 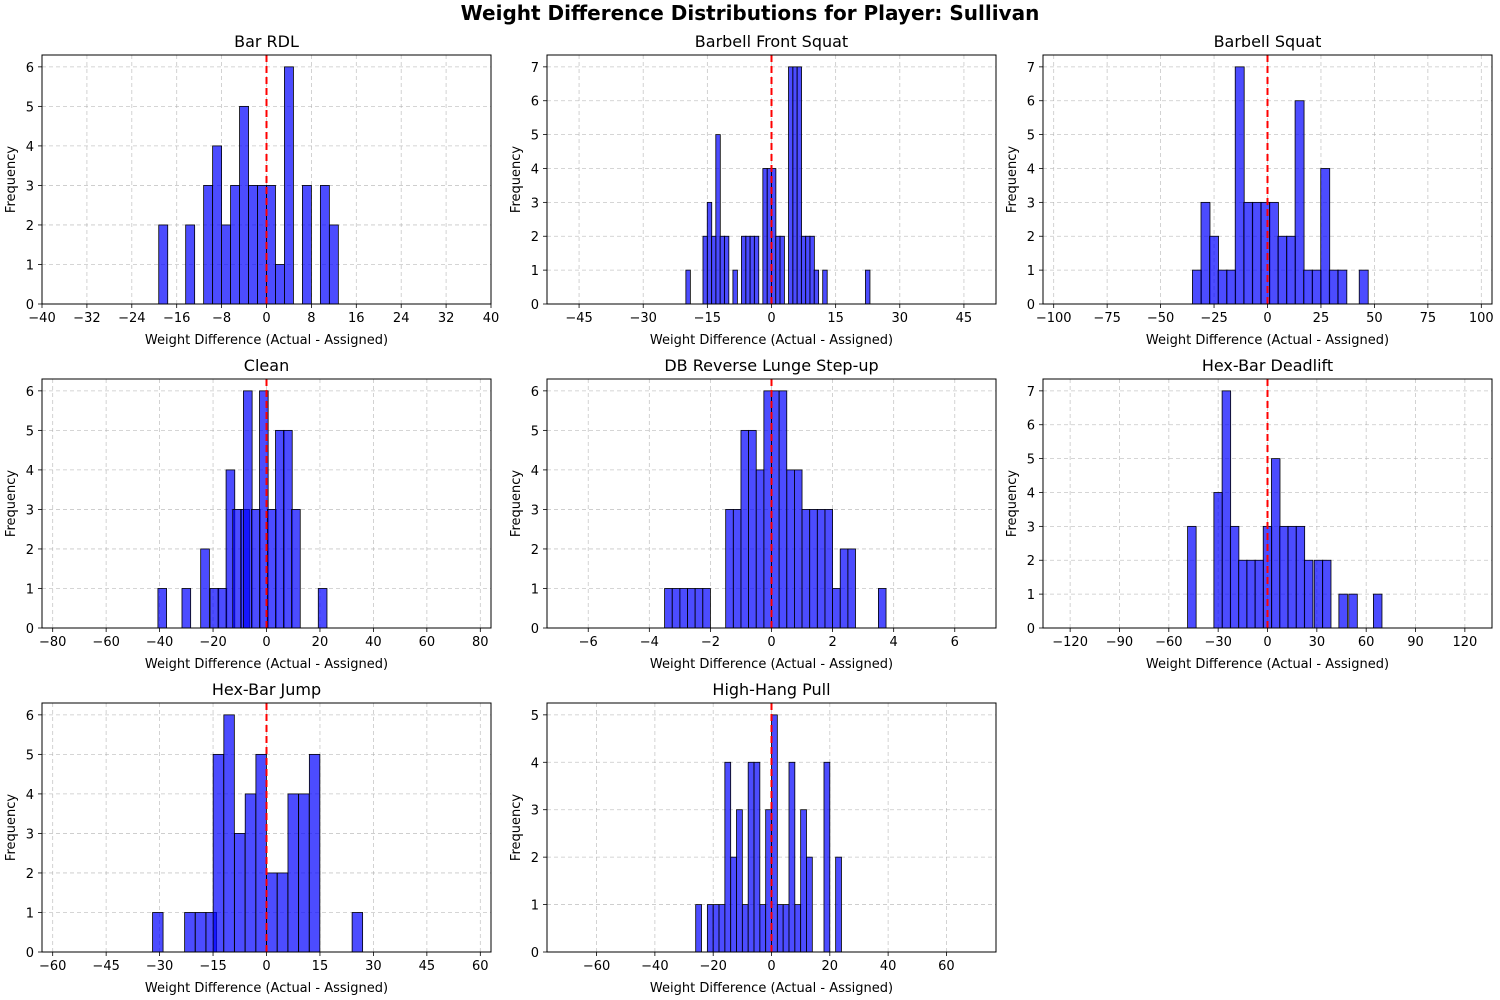 I want to click on x-tick-label: 2, so click(x=832, y=642).